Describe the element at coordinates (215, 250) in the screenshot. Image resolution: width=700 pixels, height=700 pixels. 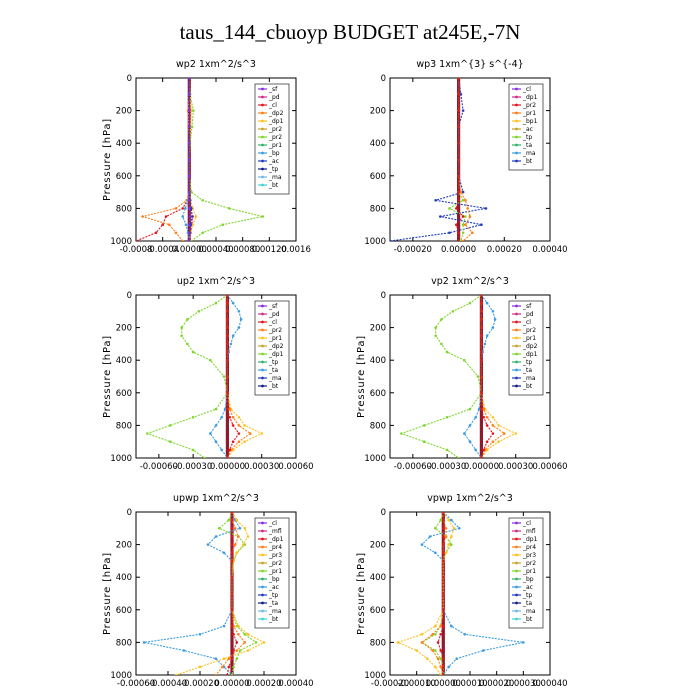
I see `x-tick-label: 0.00040` at that location.